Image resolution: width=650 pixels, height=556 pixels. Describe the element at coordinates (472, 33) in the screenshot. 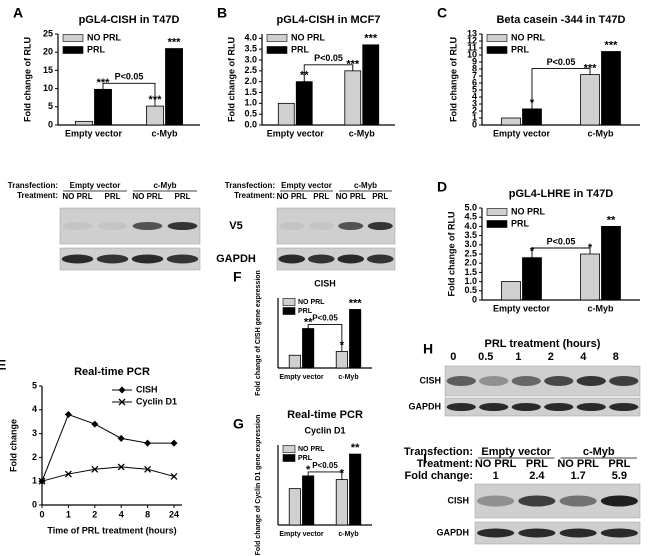

I see `y-tick-label: 13` at that location.